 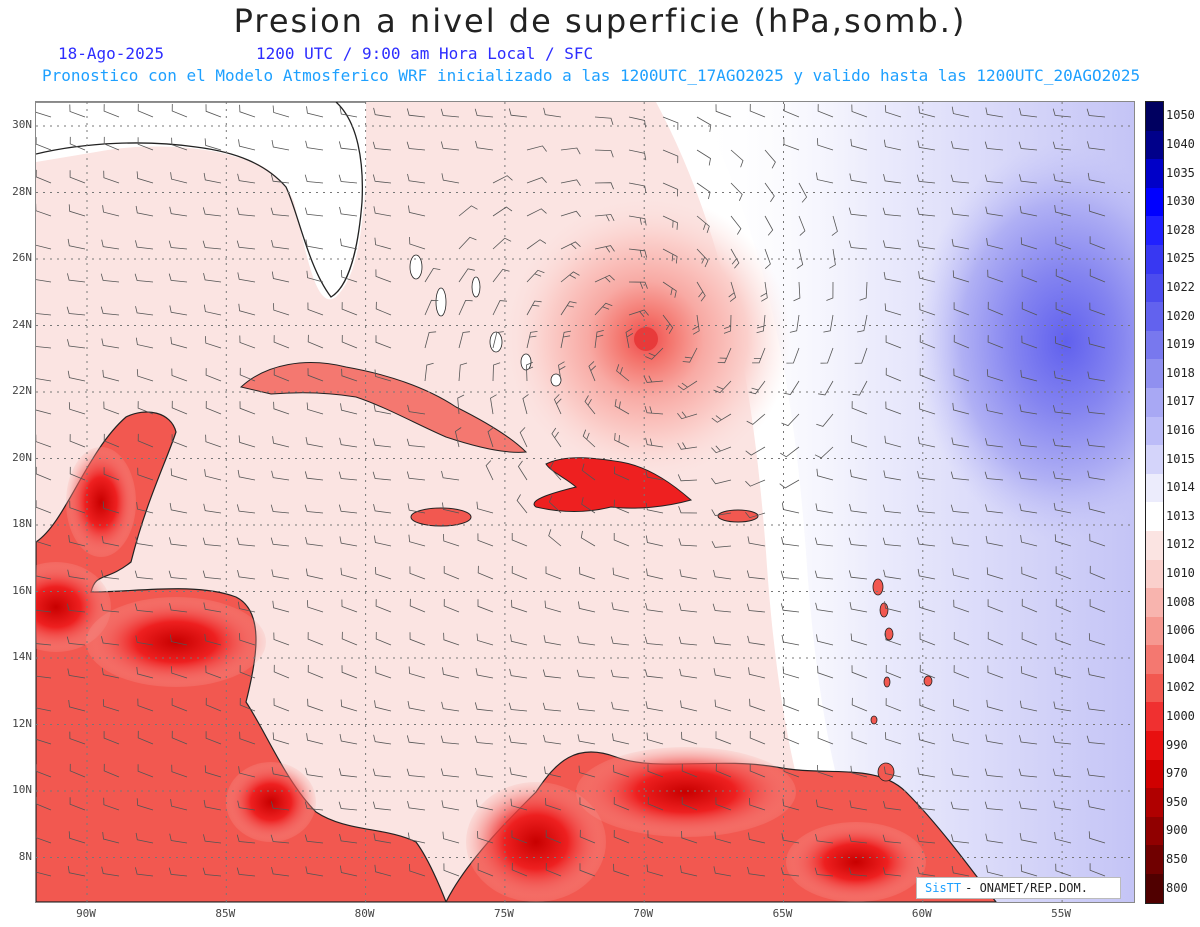 I want to click on lat-label: 28N, so click(x=22, y=191).